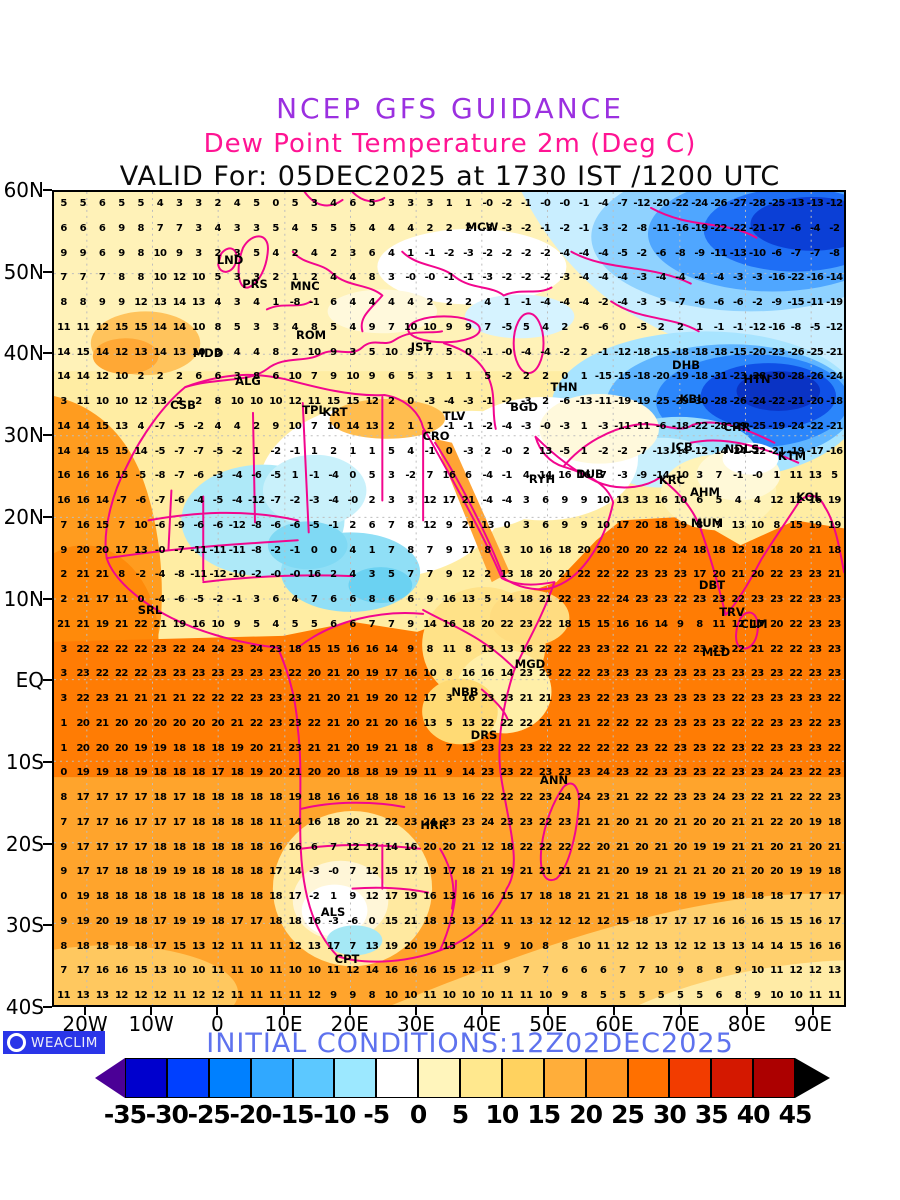  What do you see at coordinates (603, 302) in the screenshot?
I see `grid-value: -2` at bounding box center [603, 302].